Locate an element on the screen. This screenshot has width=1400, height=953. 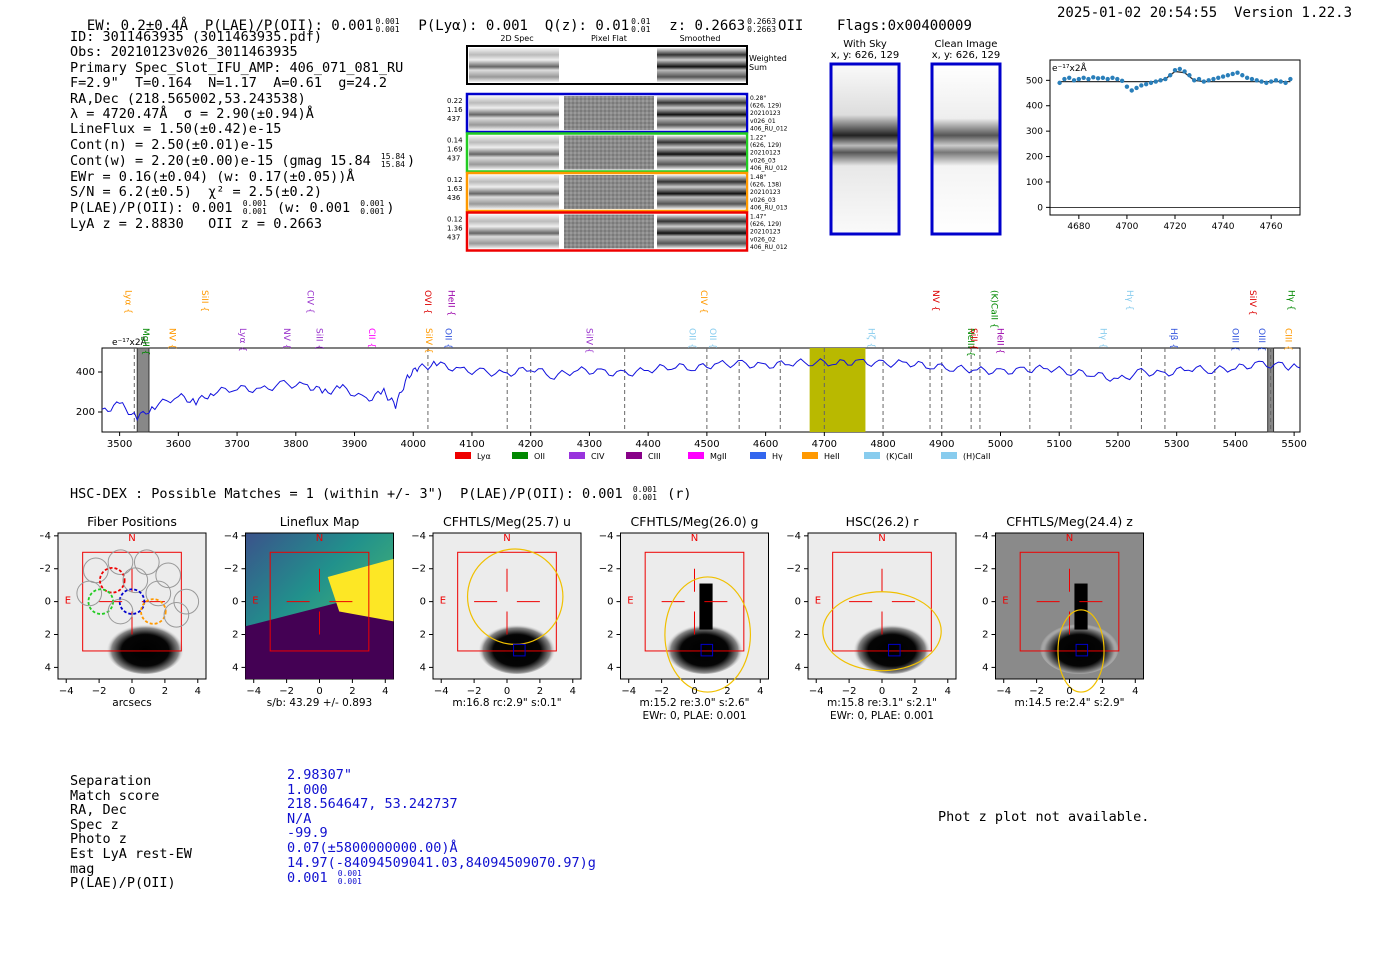
plya-value: P(Lyα): 0.001 is located at coordinates (473, 26).